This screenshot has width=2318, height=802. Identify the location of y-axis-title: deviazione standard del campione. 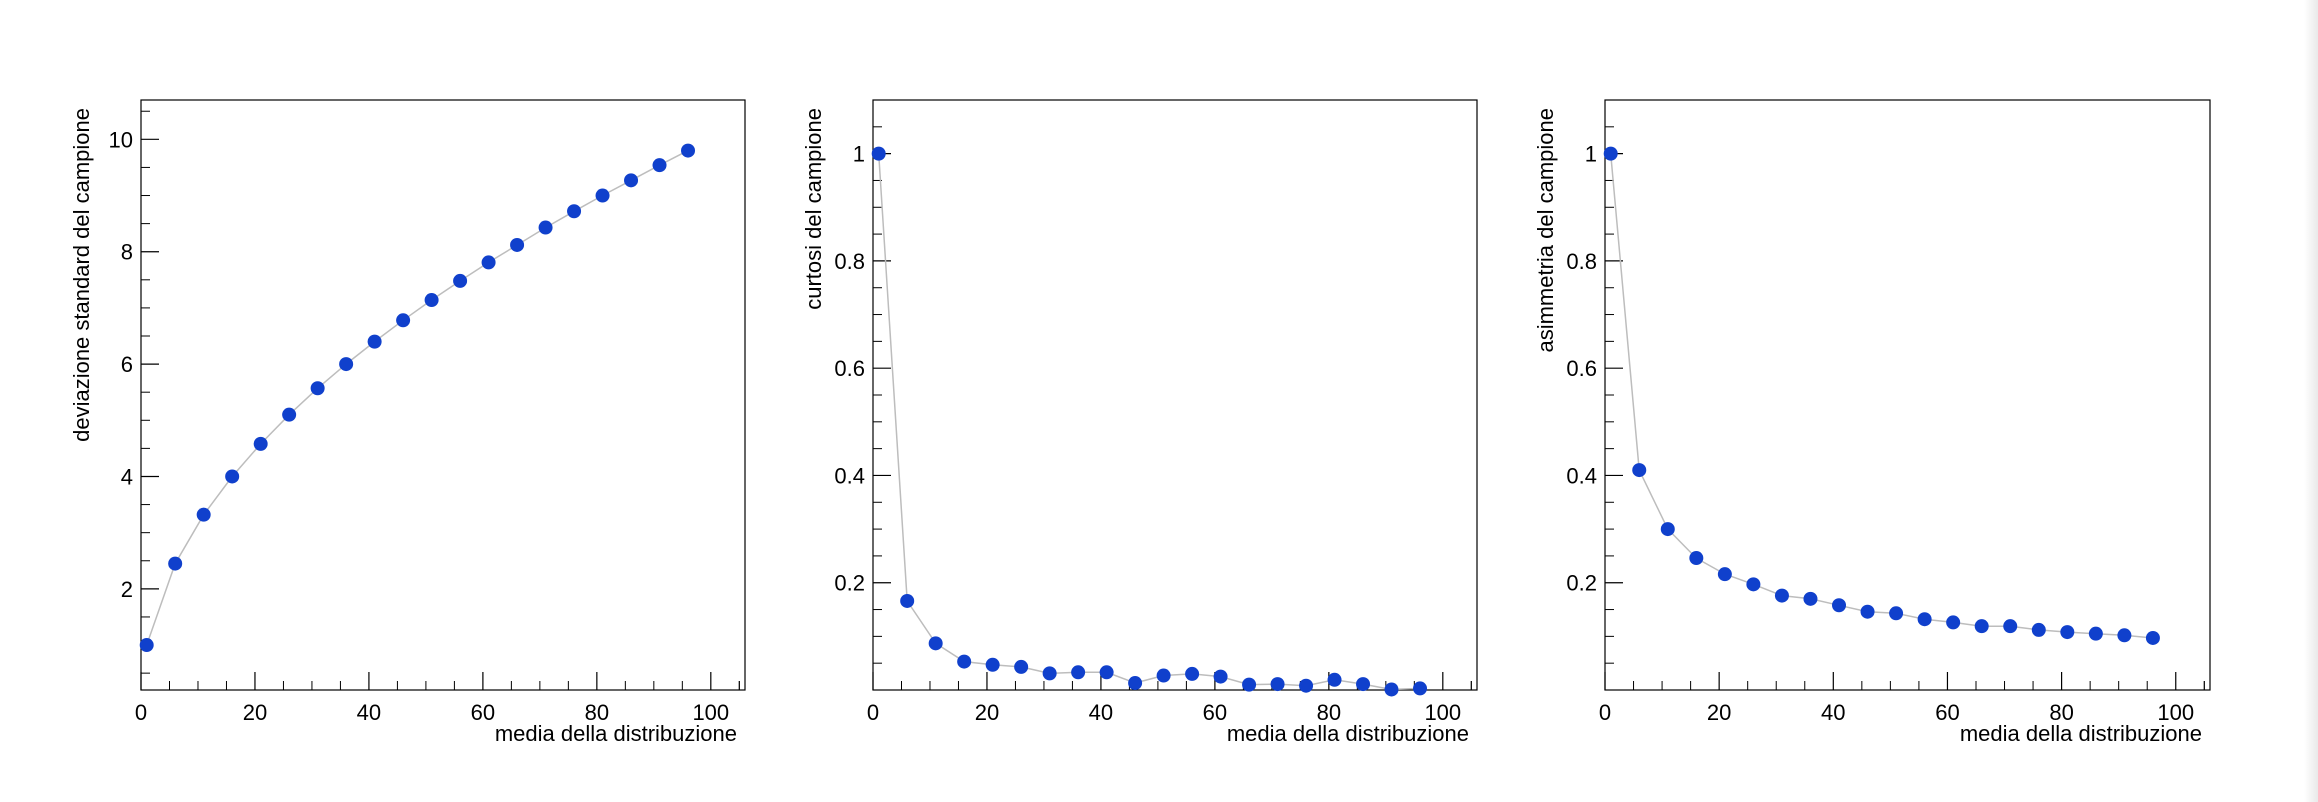
(81, 275).